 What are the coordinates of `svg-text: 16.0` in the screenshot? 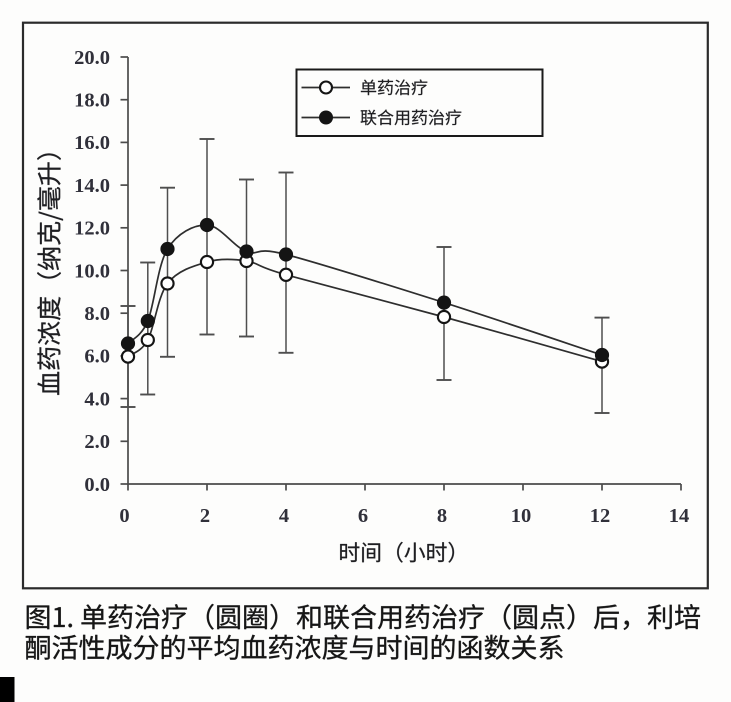 It's located at (92, 143).